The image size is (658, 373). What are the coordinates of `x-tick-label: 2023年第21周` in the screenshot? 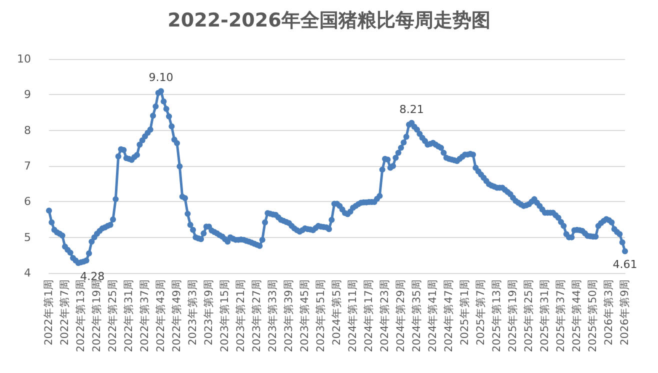 It's located at (241, 315).